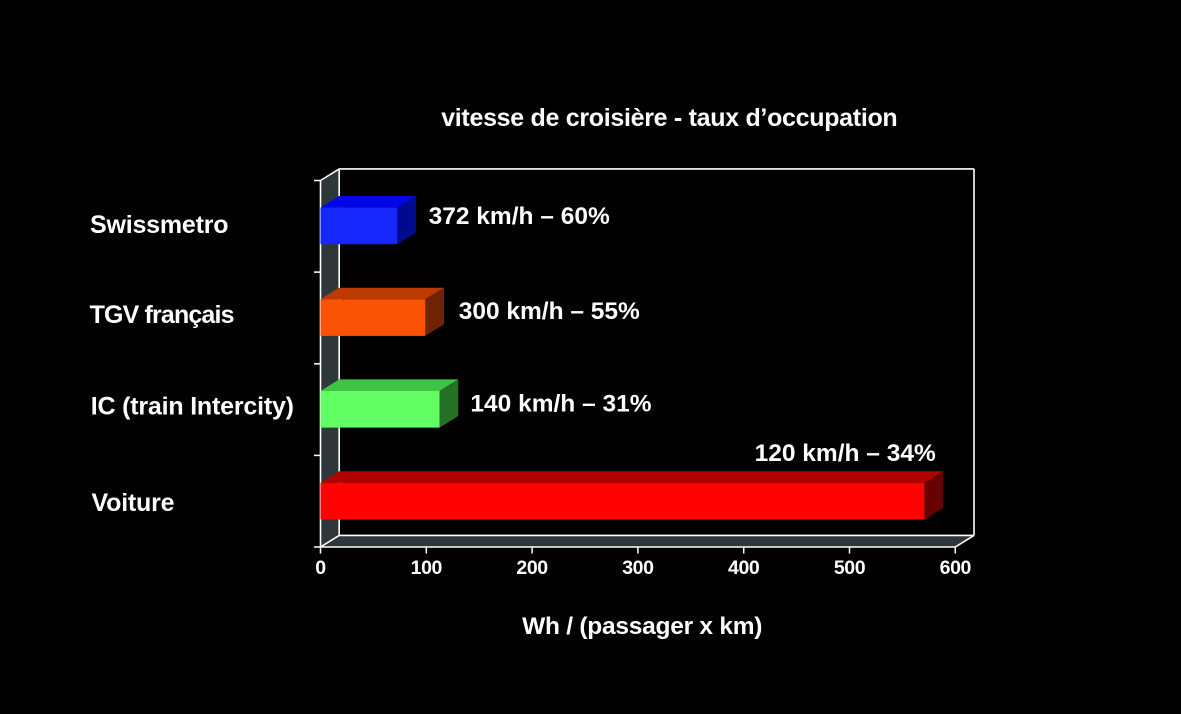 The width and height of the screenshot is (1181, 714). Describe the element at coordinates (159, 225) in the screenshot. I see `svg-text: Swissmetro` at that location.